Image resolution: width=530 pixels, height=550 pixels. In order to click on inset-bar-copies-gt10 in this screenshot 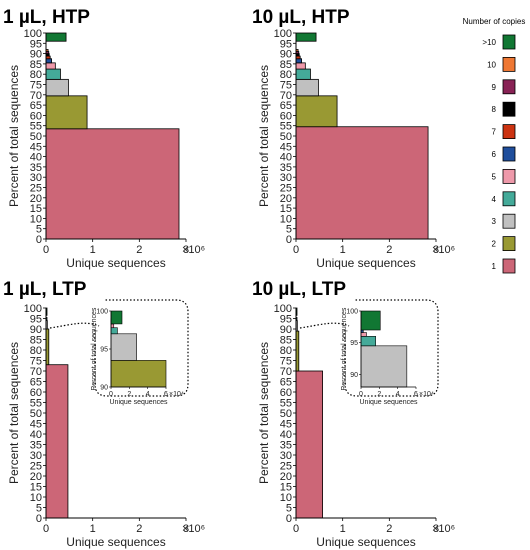, I will do `click(370, 320)`.